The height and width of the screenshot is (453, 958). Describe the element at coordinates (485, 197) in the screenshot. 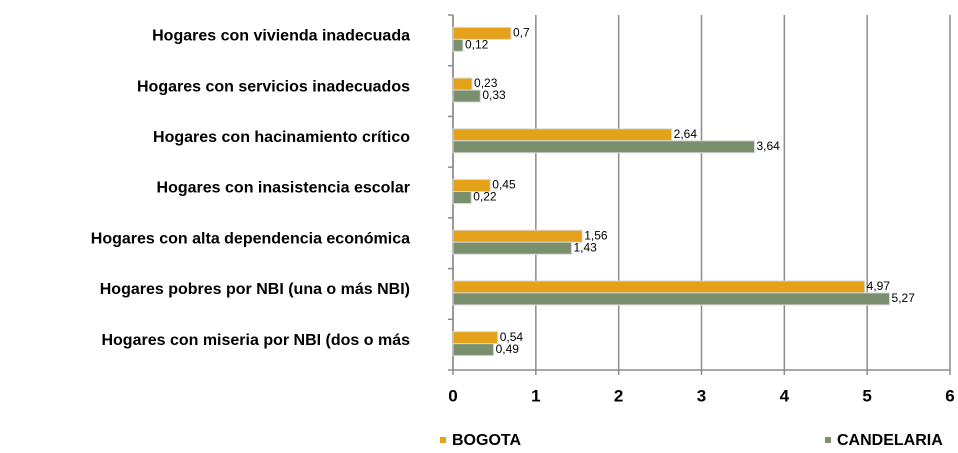

I see `value-label: 0,22` at that location.